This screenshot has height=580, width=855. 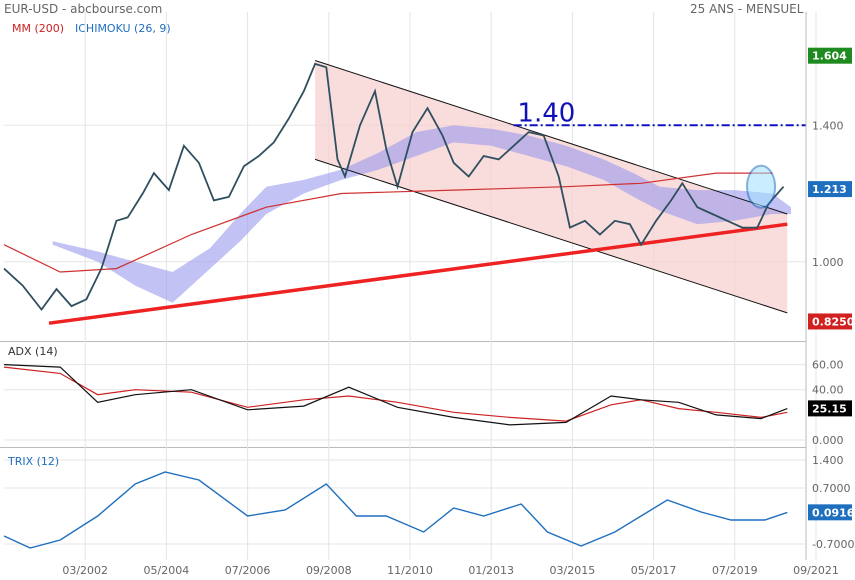 I want to click on trix-line, so click(x=395, y=510).